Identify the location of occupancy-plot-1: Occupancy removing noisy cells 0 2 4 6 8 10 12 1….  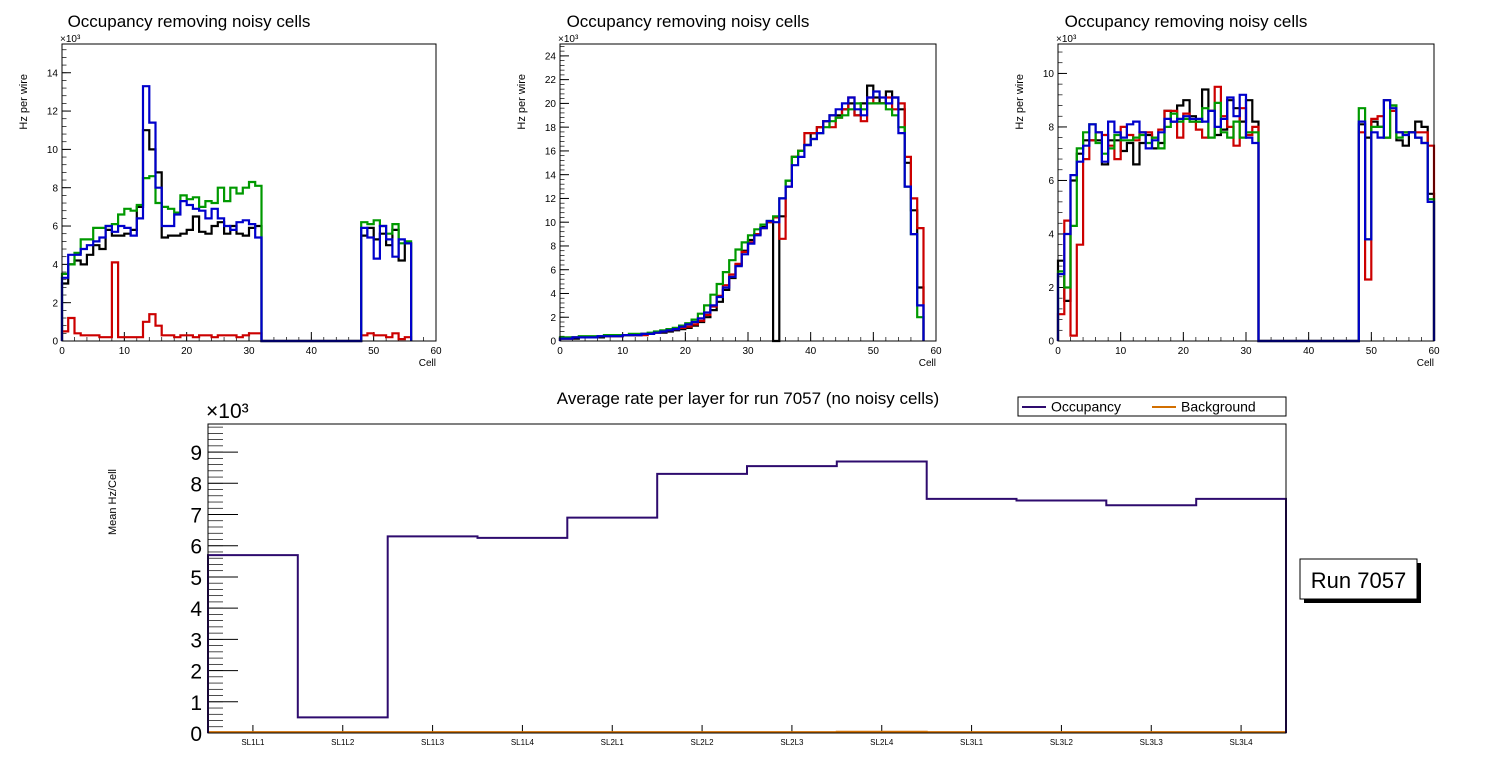
(230, 190).